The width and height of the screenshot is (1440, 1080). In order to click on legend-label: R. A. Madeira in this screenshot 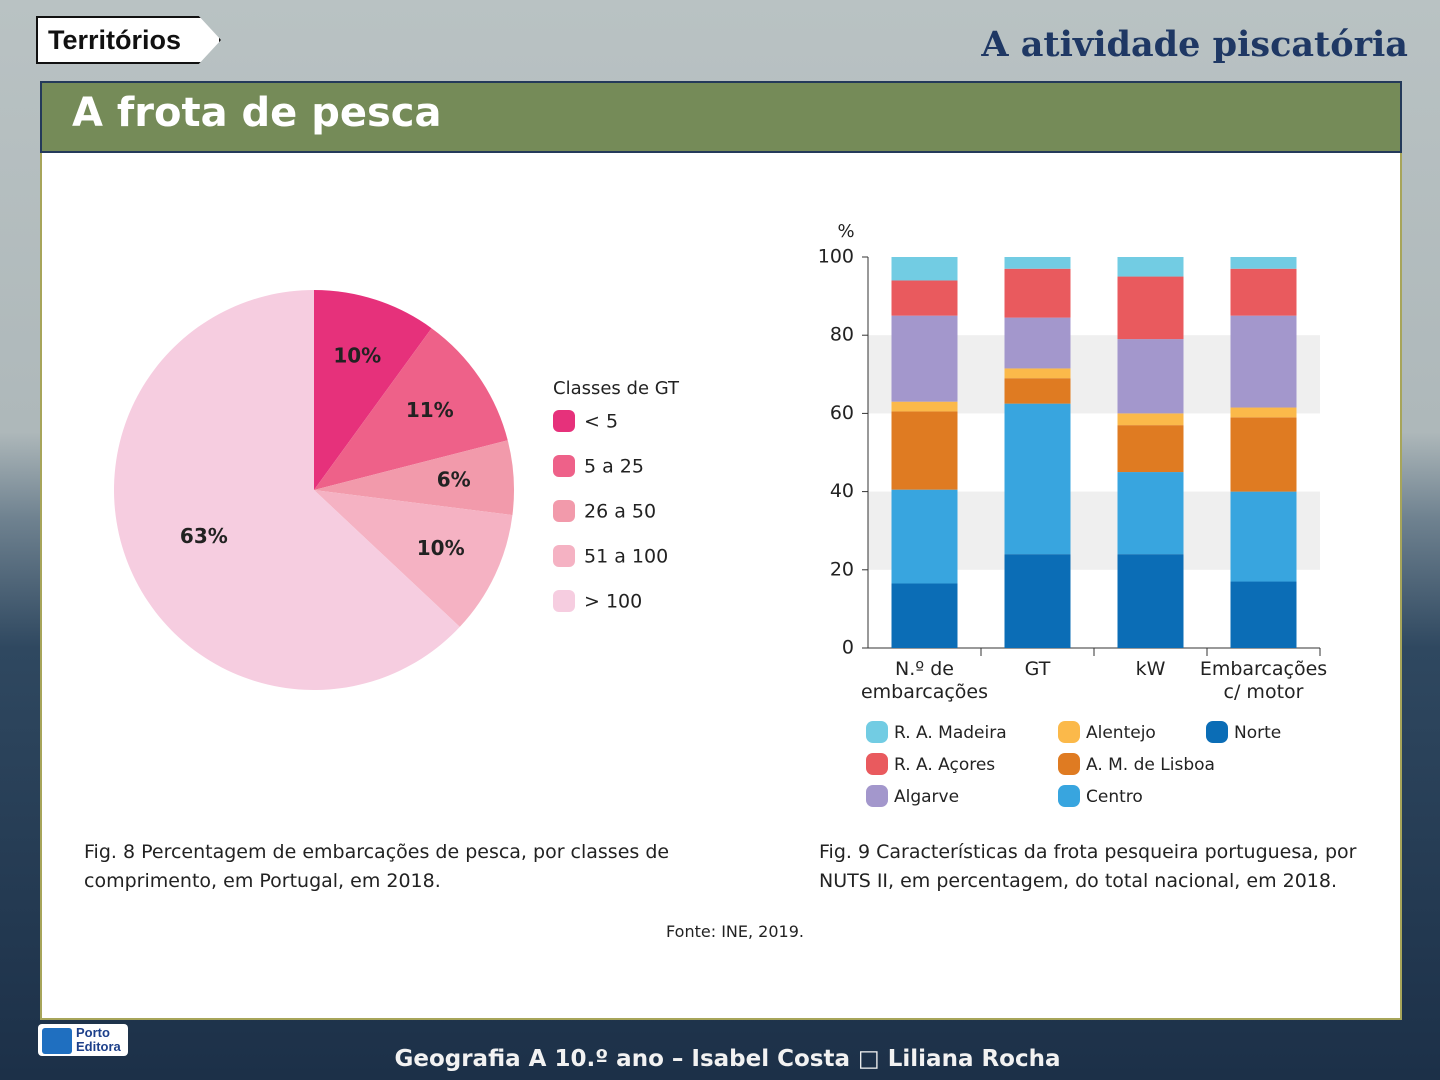, I will do `click(950, 733)`.